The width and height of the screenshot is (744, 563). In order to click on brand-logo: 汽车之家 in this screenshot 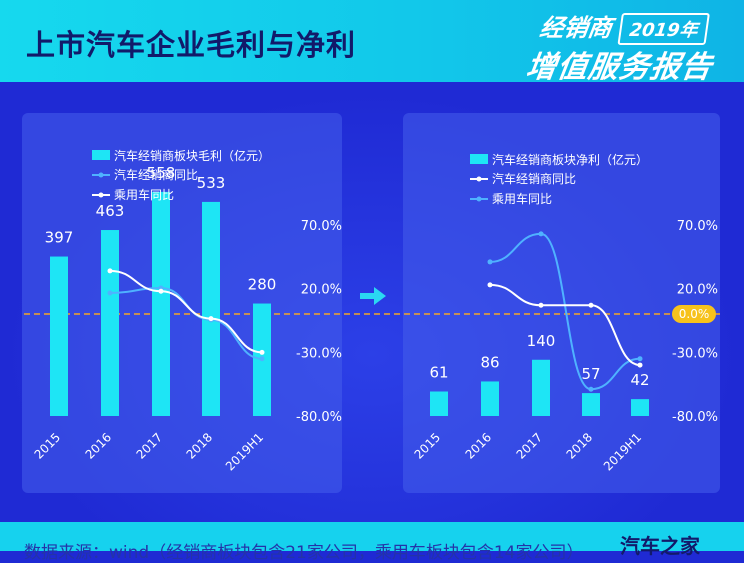, I will do `click(660, 546)`.